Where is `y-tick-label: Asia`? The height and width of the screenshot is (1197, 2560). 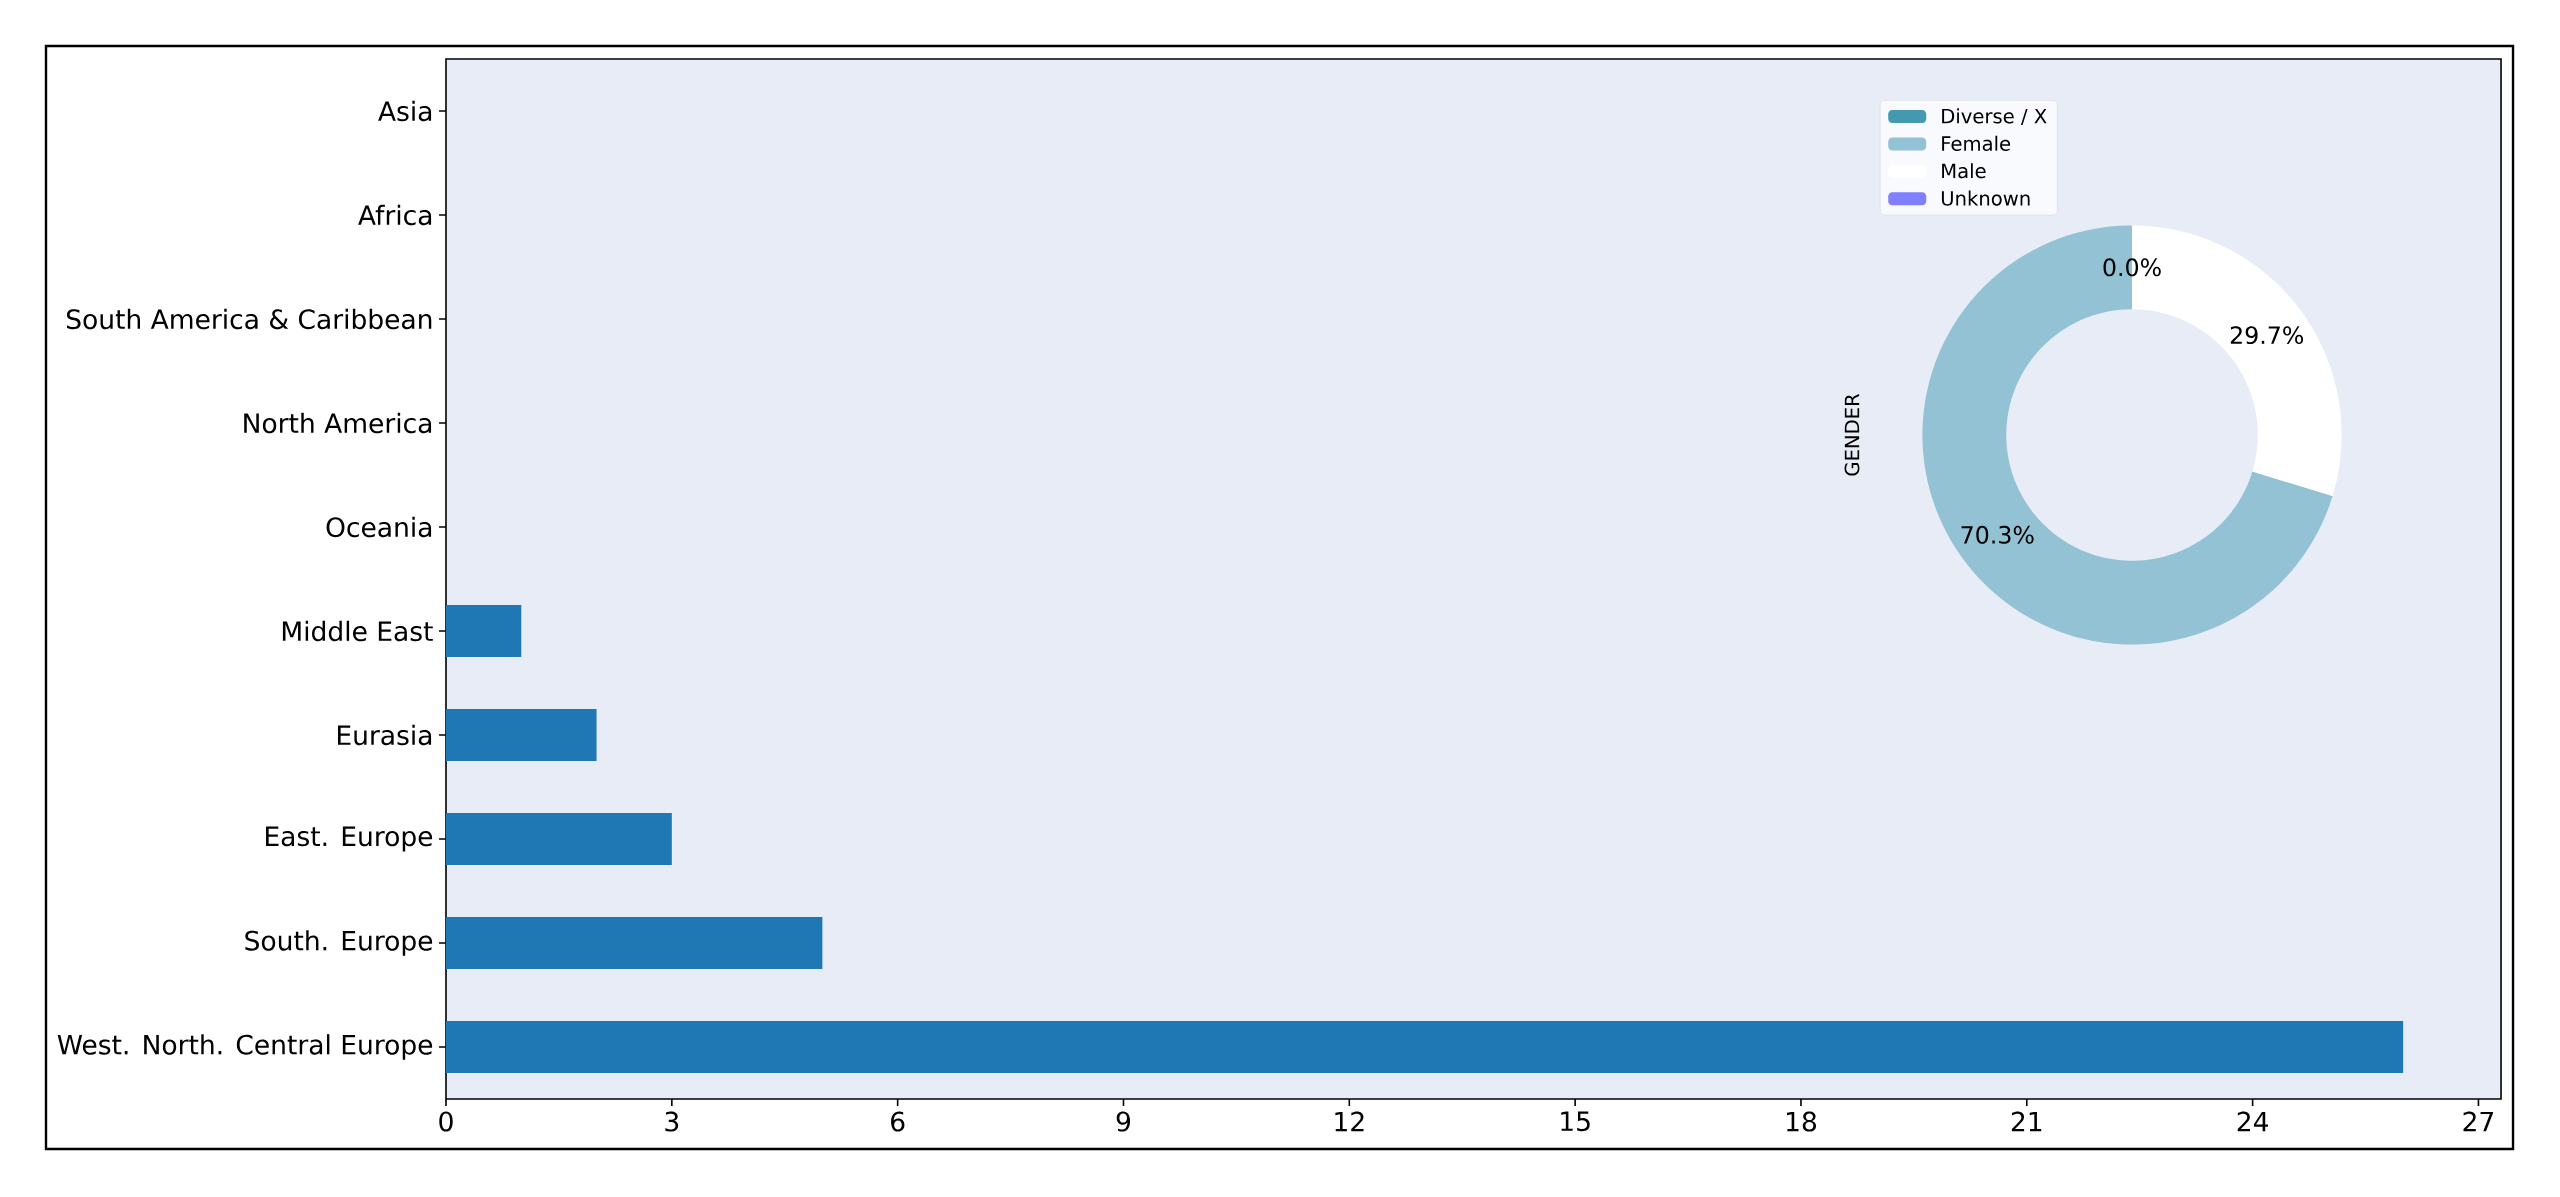
y-tick-label: Asia is located at coordinates (405, 111).